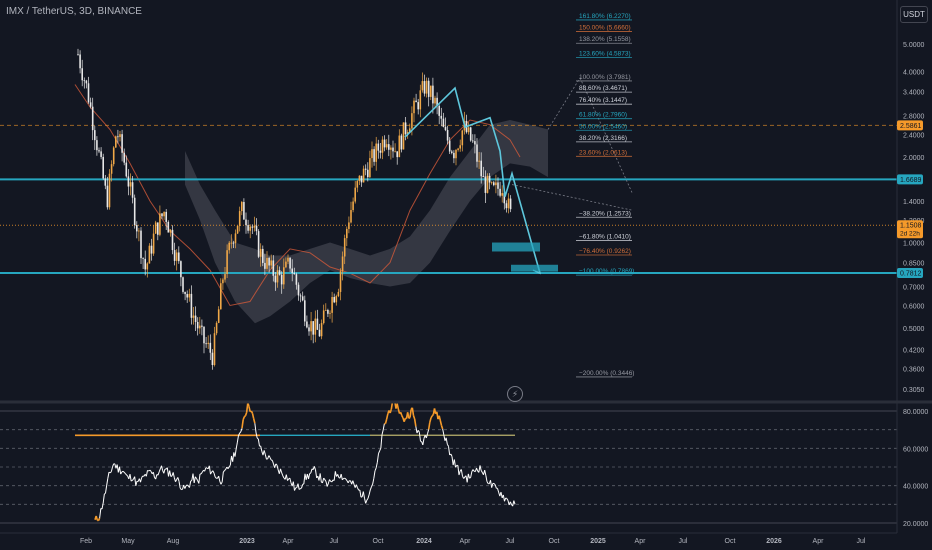 This screenshot has width=932, height=550. Describe the element at coordinates (605, 237) in the screenshot. I see `fib-level-label: −61.80% (1.0410)` at that location.